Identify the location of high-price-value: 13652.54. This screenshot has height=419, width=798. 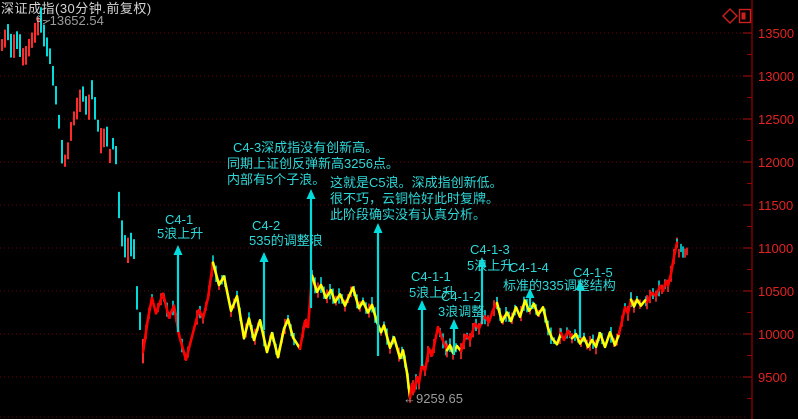
(76, 20).